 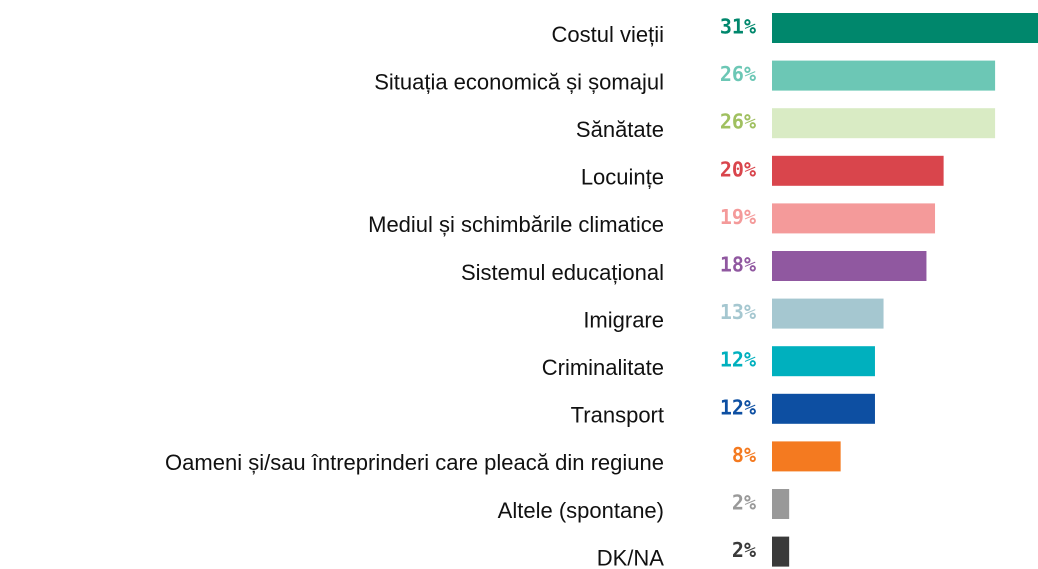 What do you see at coordinates (620, 129) in the screenshot?
I see `category-label: Sănătate` at bounding box center [620, 129].